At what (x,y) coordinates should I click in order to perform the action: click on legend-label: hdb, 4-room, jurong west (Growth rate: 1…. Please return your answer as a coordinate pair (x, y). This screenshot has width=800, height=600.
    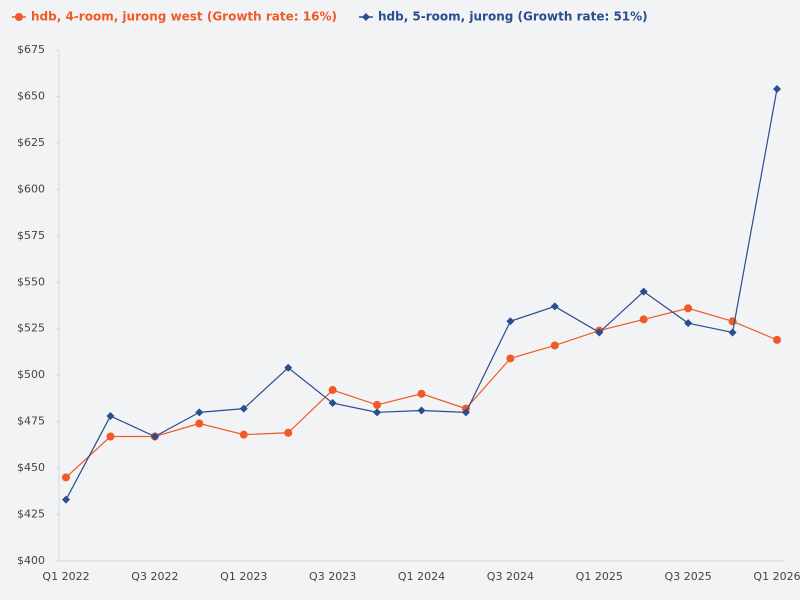
    Looking at the image, I should click on (184, 17).